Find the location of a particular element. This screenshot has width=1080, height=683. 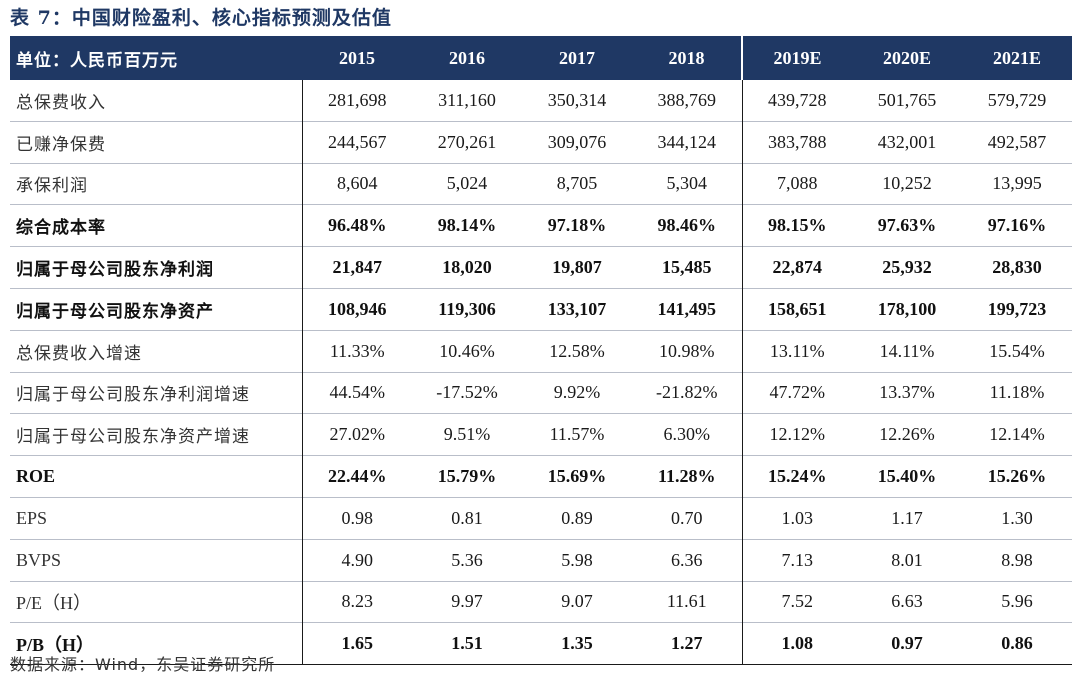

table-cell: 22.44% is located at coordinates (356, 476).